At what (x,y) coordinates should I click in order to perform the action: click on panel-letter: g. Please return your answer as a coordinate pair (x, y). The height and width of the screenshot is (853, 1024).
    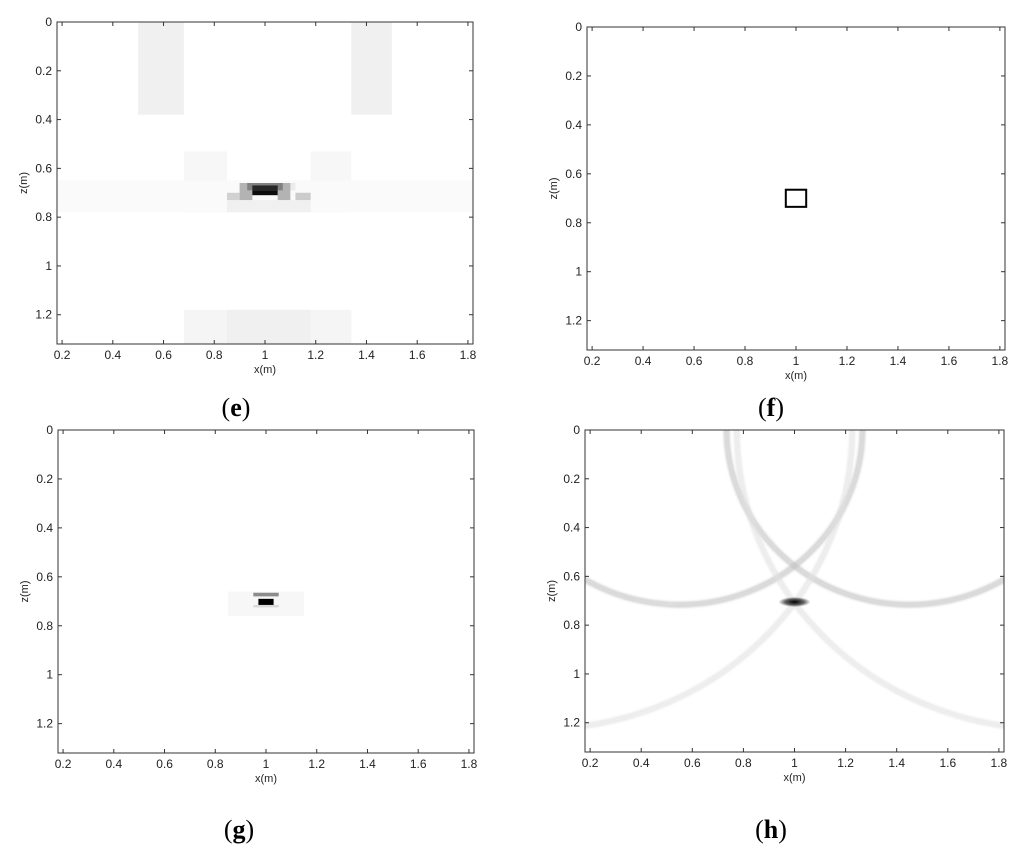
    Looking at the image, I should click on (239, 829).